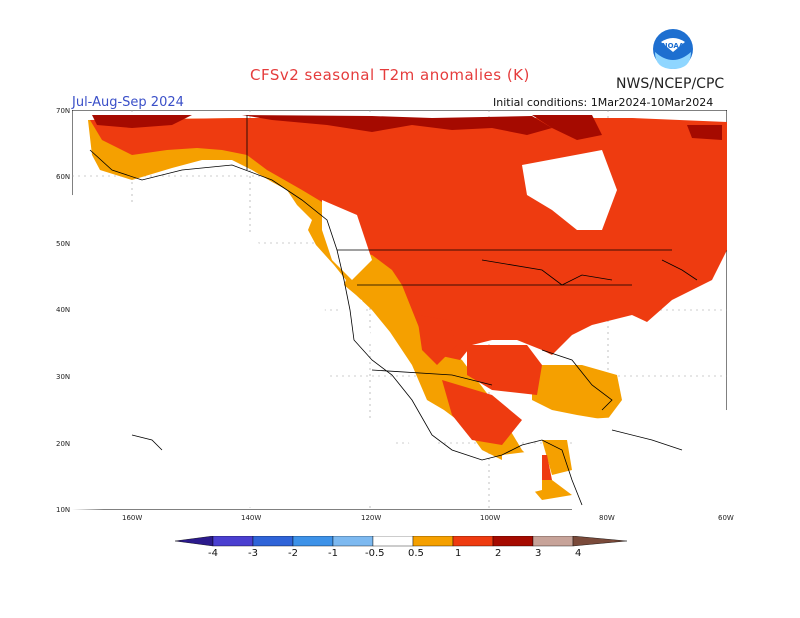 Image resolution: width=800 pixels, height=618 pixels. What do you see at coordinates (416, 553) in the screenshot?
I see `cbar-label: 0.5` at bounding box center [416, 553].